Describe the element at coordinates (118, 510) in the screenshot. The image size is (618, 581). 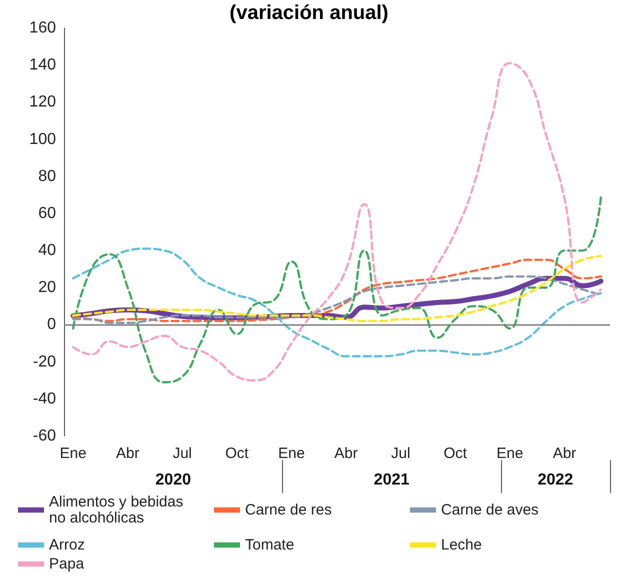
I see `legend-label: Alimentos y bebidas no alcohólicas` at that location.